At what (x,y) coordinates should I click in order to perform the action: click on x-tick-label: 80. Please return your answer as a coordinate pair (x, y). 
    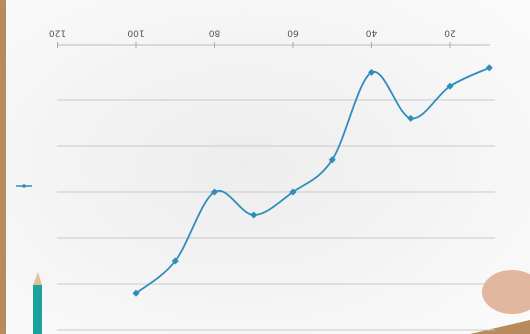
    Looking at the image, I should click on (215, 33).